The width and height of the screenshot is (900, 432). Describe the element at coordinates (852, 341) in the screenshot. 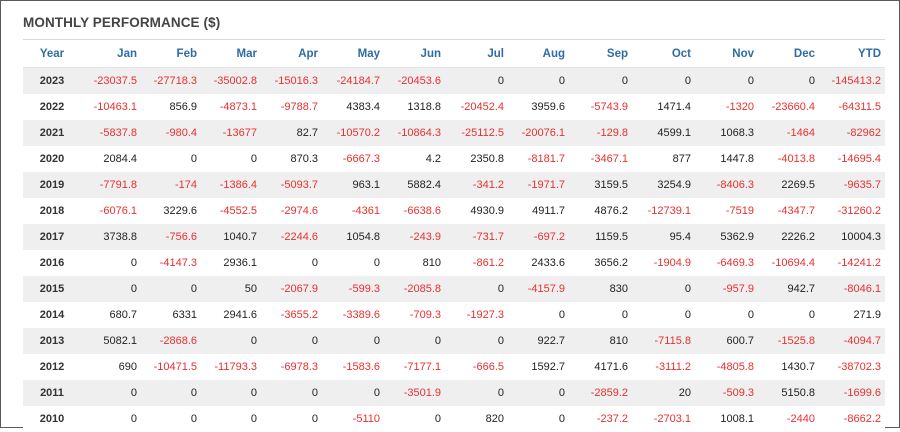

I see `value-cell-ytd: -4094.7` at that location.